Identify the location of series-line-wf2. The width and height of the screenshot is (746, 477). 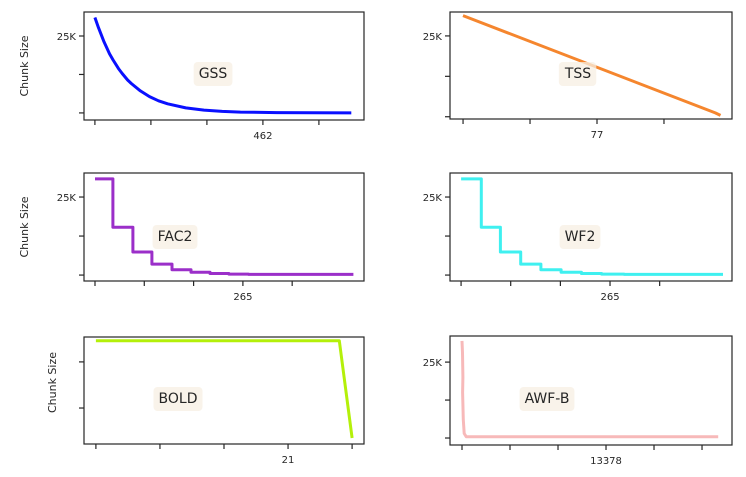
(592, 226).